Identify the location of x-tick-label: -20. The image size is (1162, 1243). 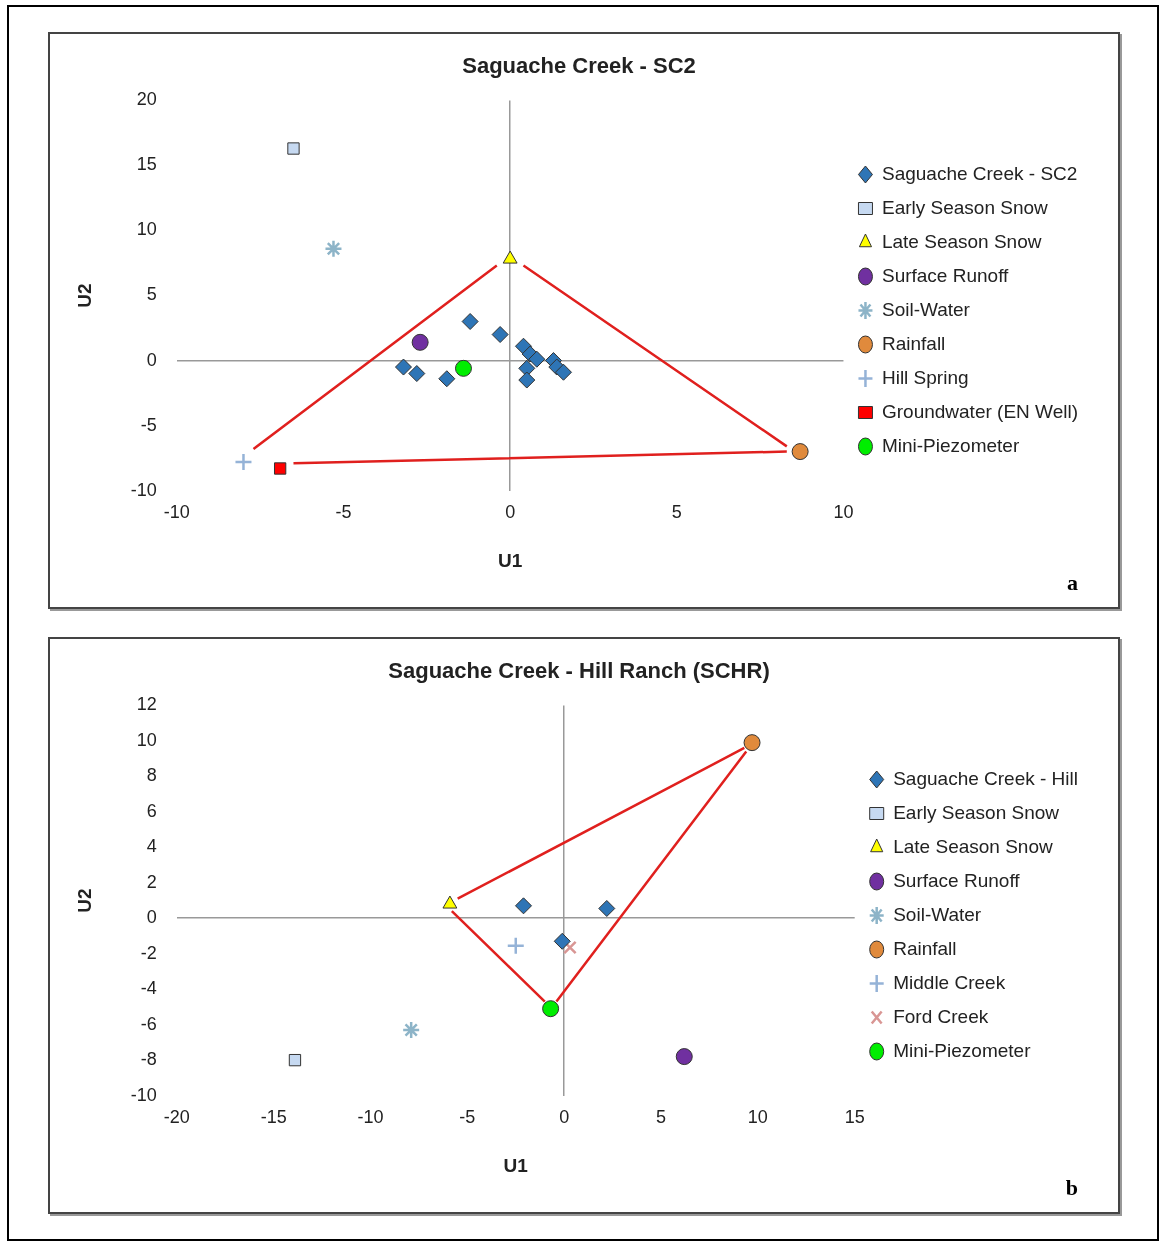
(176, 1117).